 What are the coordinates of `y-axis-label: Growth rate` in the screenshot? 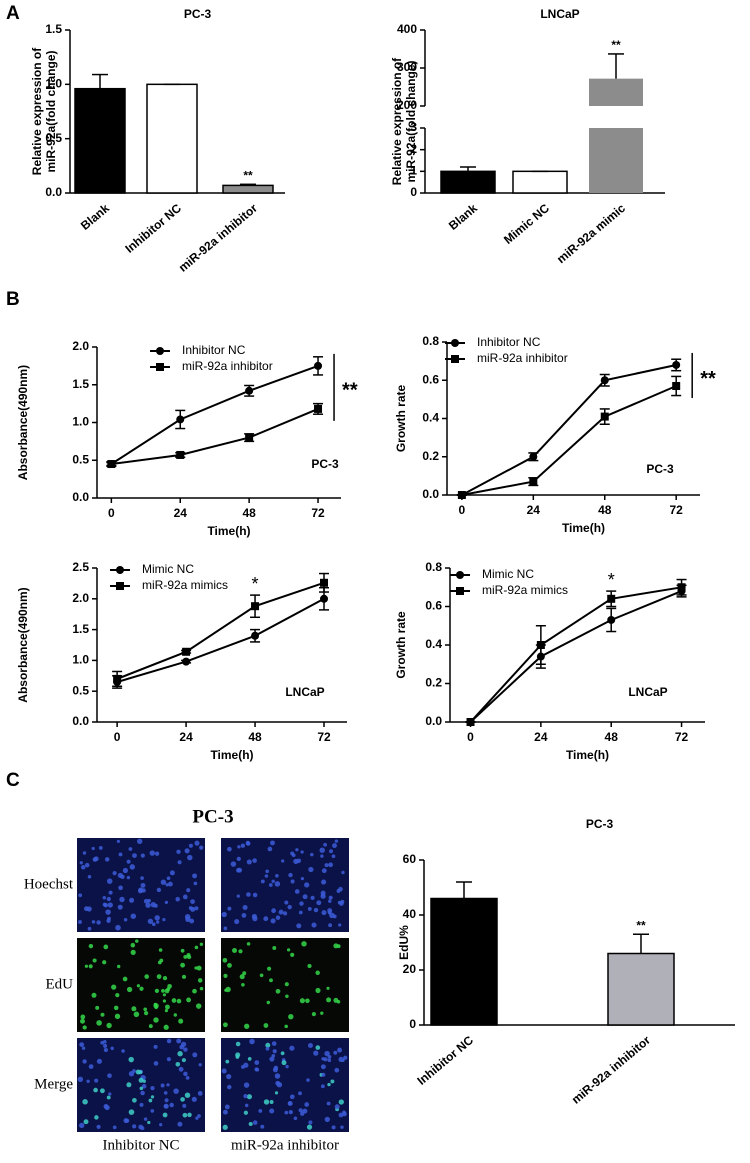 It's located at (401, 645).